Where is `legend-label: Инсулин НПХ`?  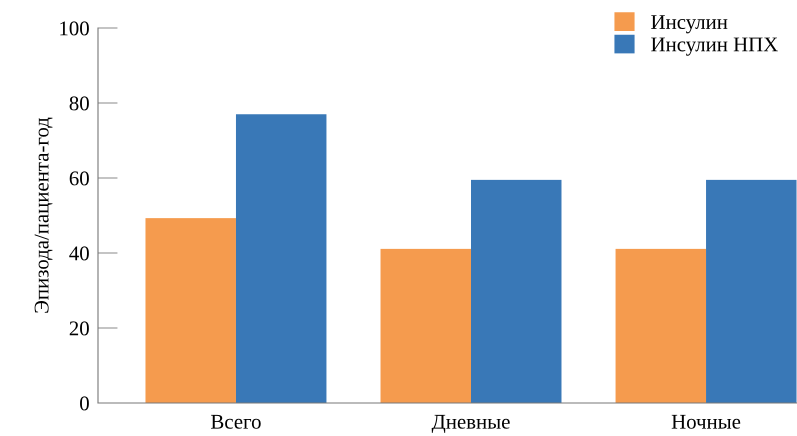 legend-label: Инсулин НПХ is located at coordinates (714, 47).